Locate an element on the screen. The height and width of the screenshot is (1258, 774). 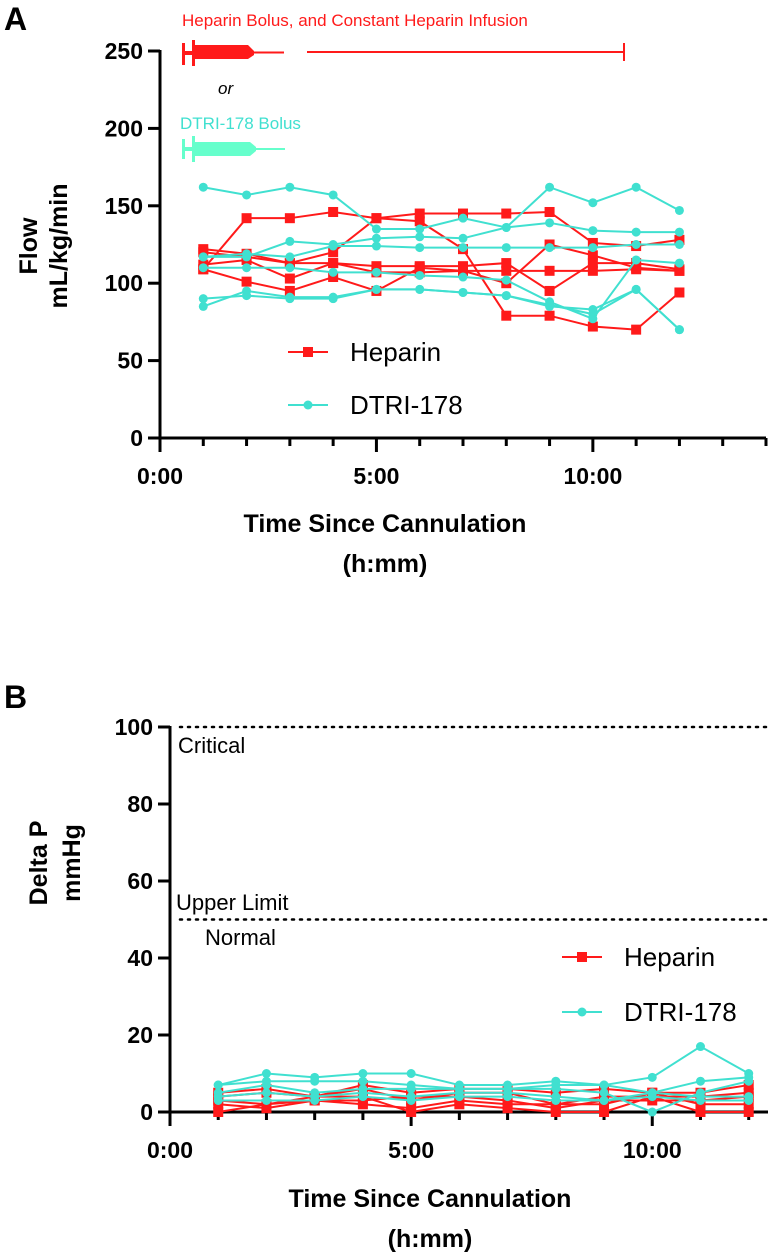
dtri-annotation: DTRI-178 Bolus is located at coordinates (240, 123).